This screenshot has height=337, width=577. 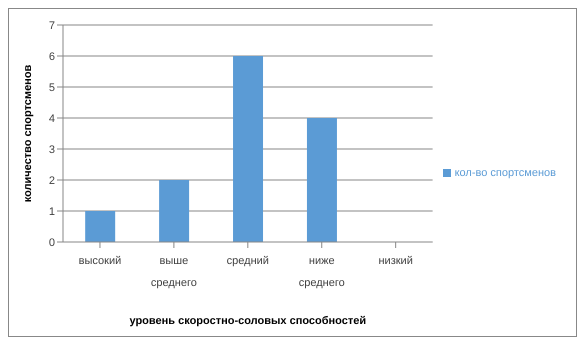 What do you see at coordinates (247, 261) in the screenshot?
I see `x-tick-label: средний` at bounding box center [247, 261].